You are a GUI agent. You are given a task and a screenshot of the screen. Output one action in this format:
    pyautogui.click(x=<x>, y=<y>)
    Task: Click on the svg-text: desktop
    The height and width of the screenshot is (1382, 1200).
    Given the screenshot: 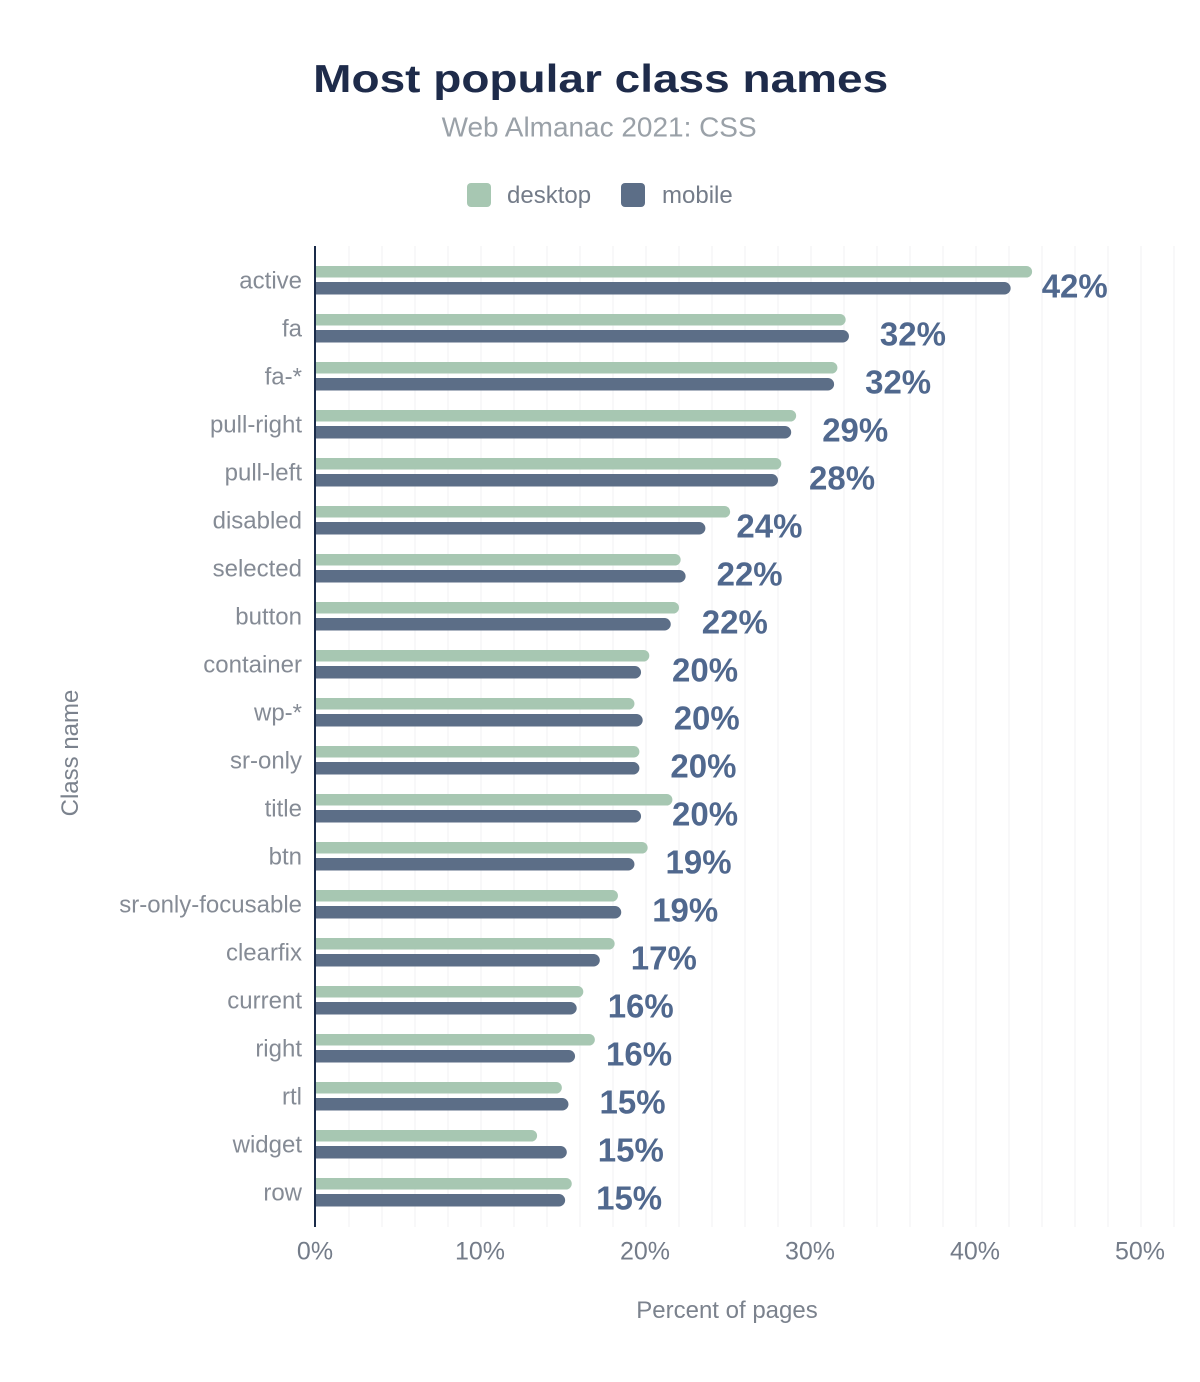 What is the action you would take?
    pyautogui.click(x=549, y=195)
    